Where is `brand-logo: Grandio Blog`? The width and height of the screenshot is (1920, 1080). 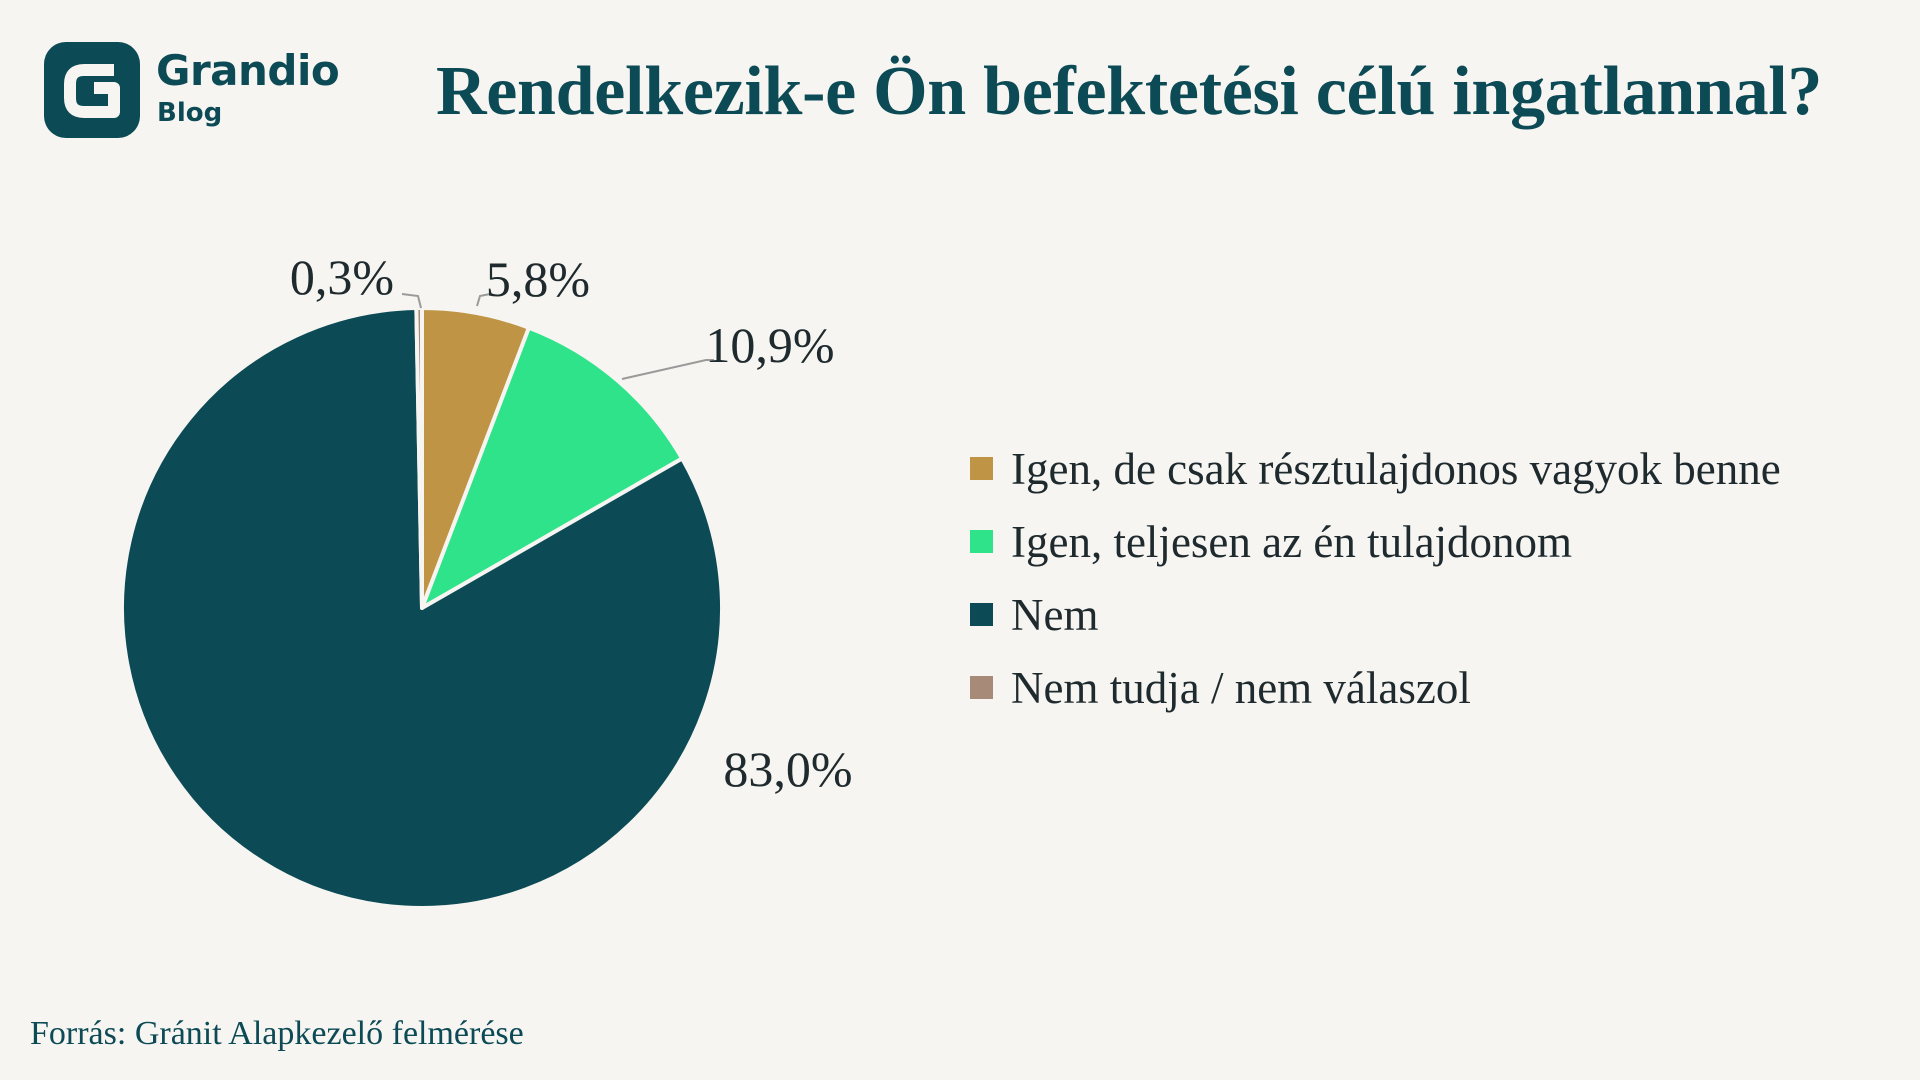 brand-logo: Grandio Blog is located at coordinates (194, 92).